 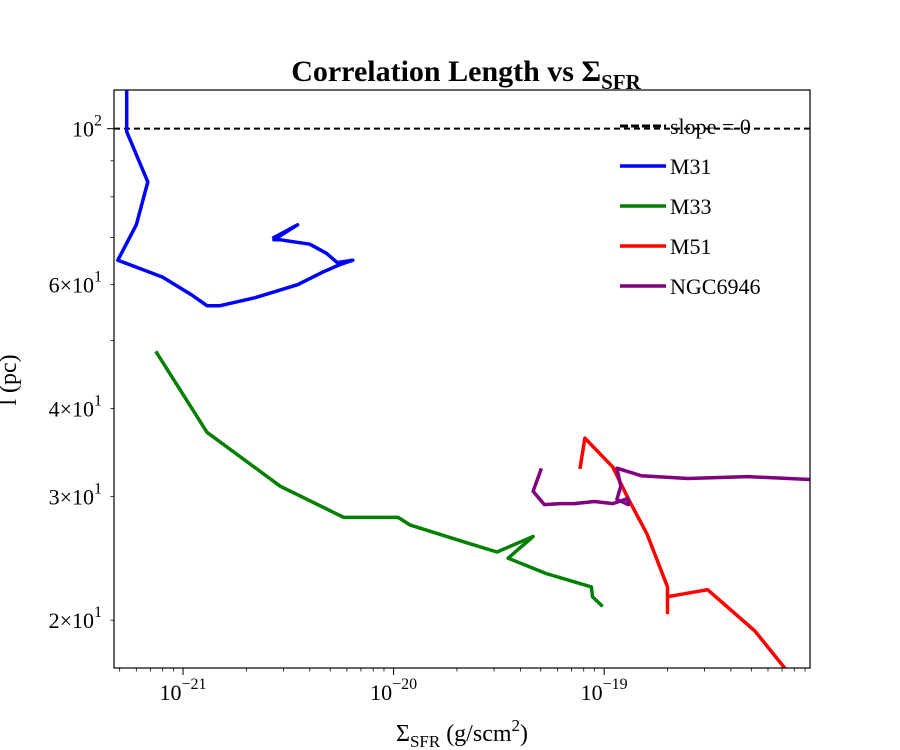 I want to click on legend-label-m51: M51, so click(x=691, y=246).